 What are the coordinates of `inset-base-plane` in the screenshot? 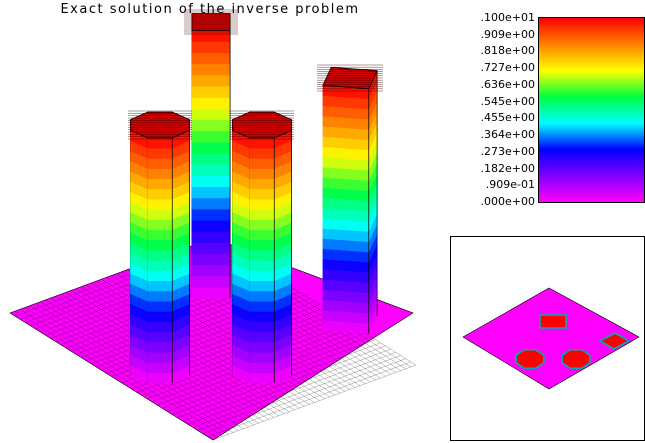 It's located at (551, 338).